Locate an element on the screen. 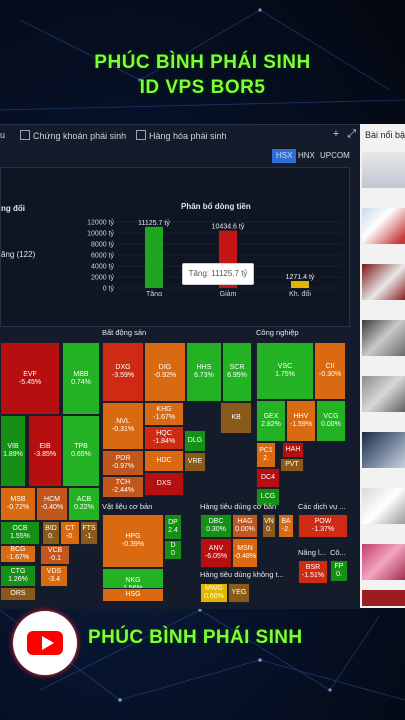 This screenshot has width=405, height=720. change-label: 0.60% is located at coordinates (214, 596).